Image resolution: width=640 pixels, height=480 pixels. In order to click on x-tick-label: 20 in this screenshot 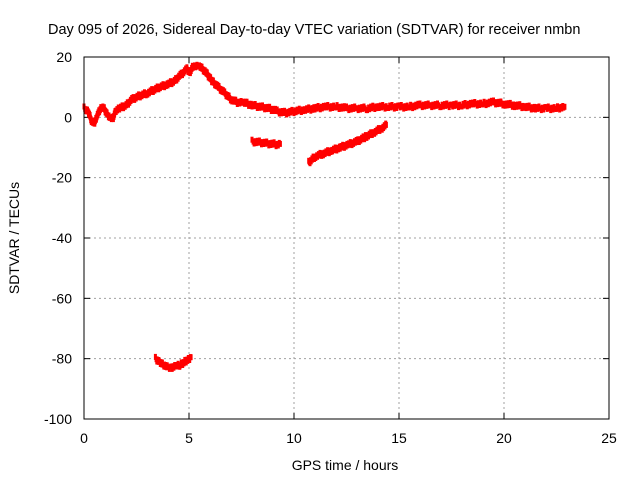, I will do `click(504, 438)`.